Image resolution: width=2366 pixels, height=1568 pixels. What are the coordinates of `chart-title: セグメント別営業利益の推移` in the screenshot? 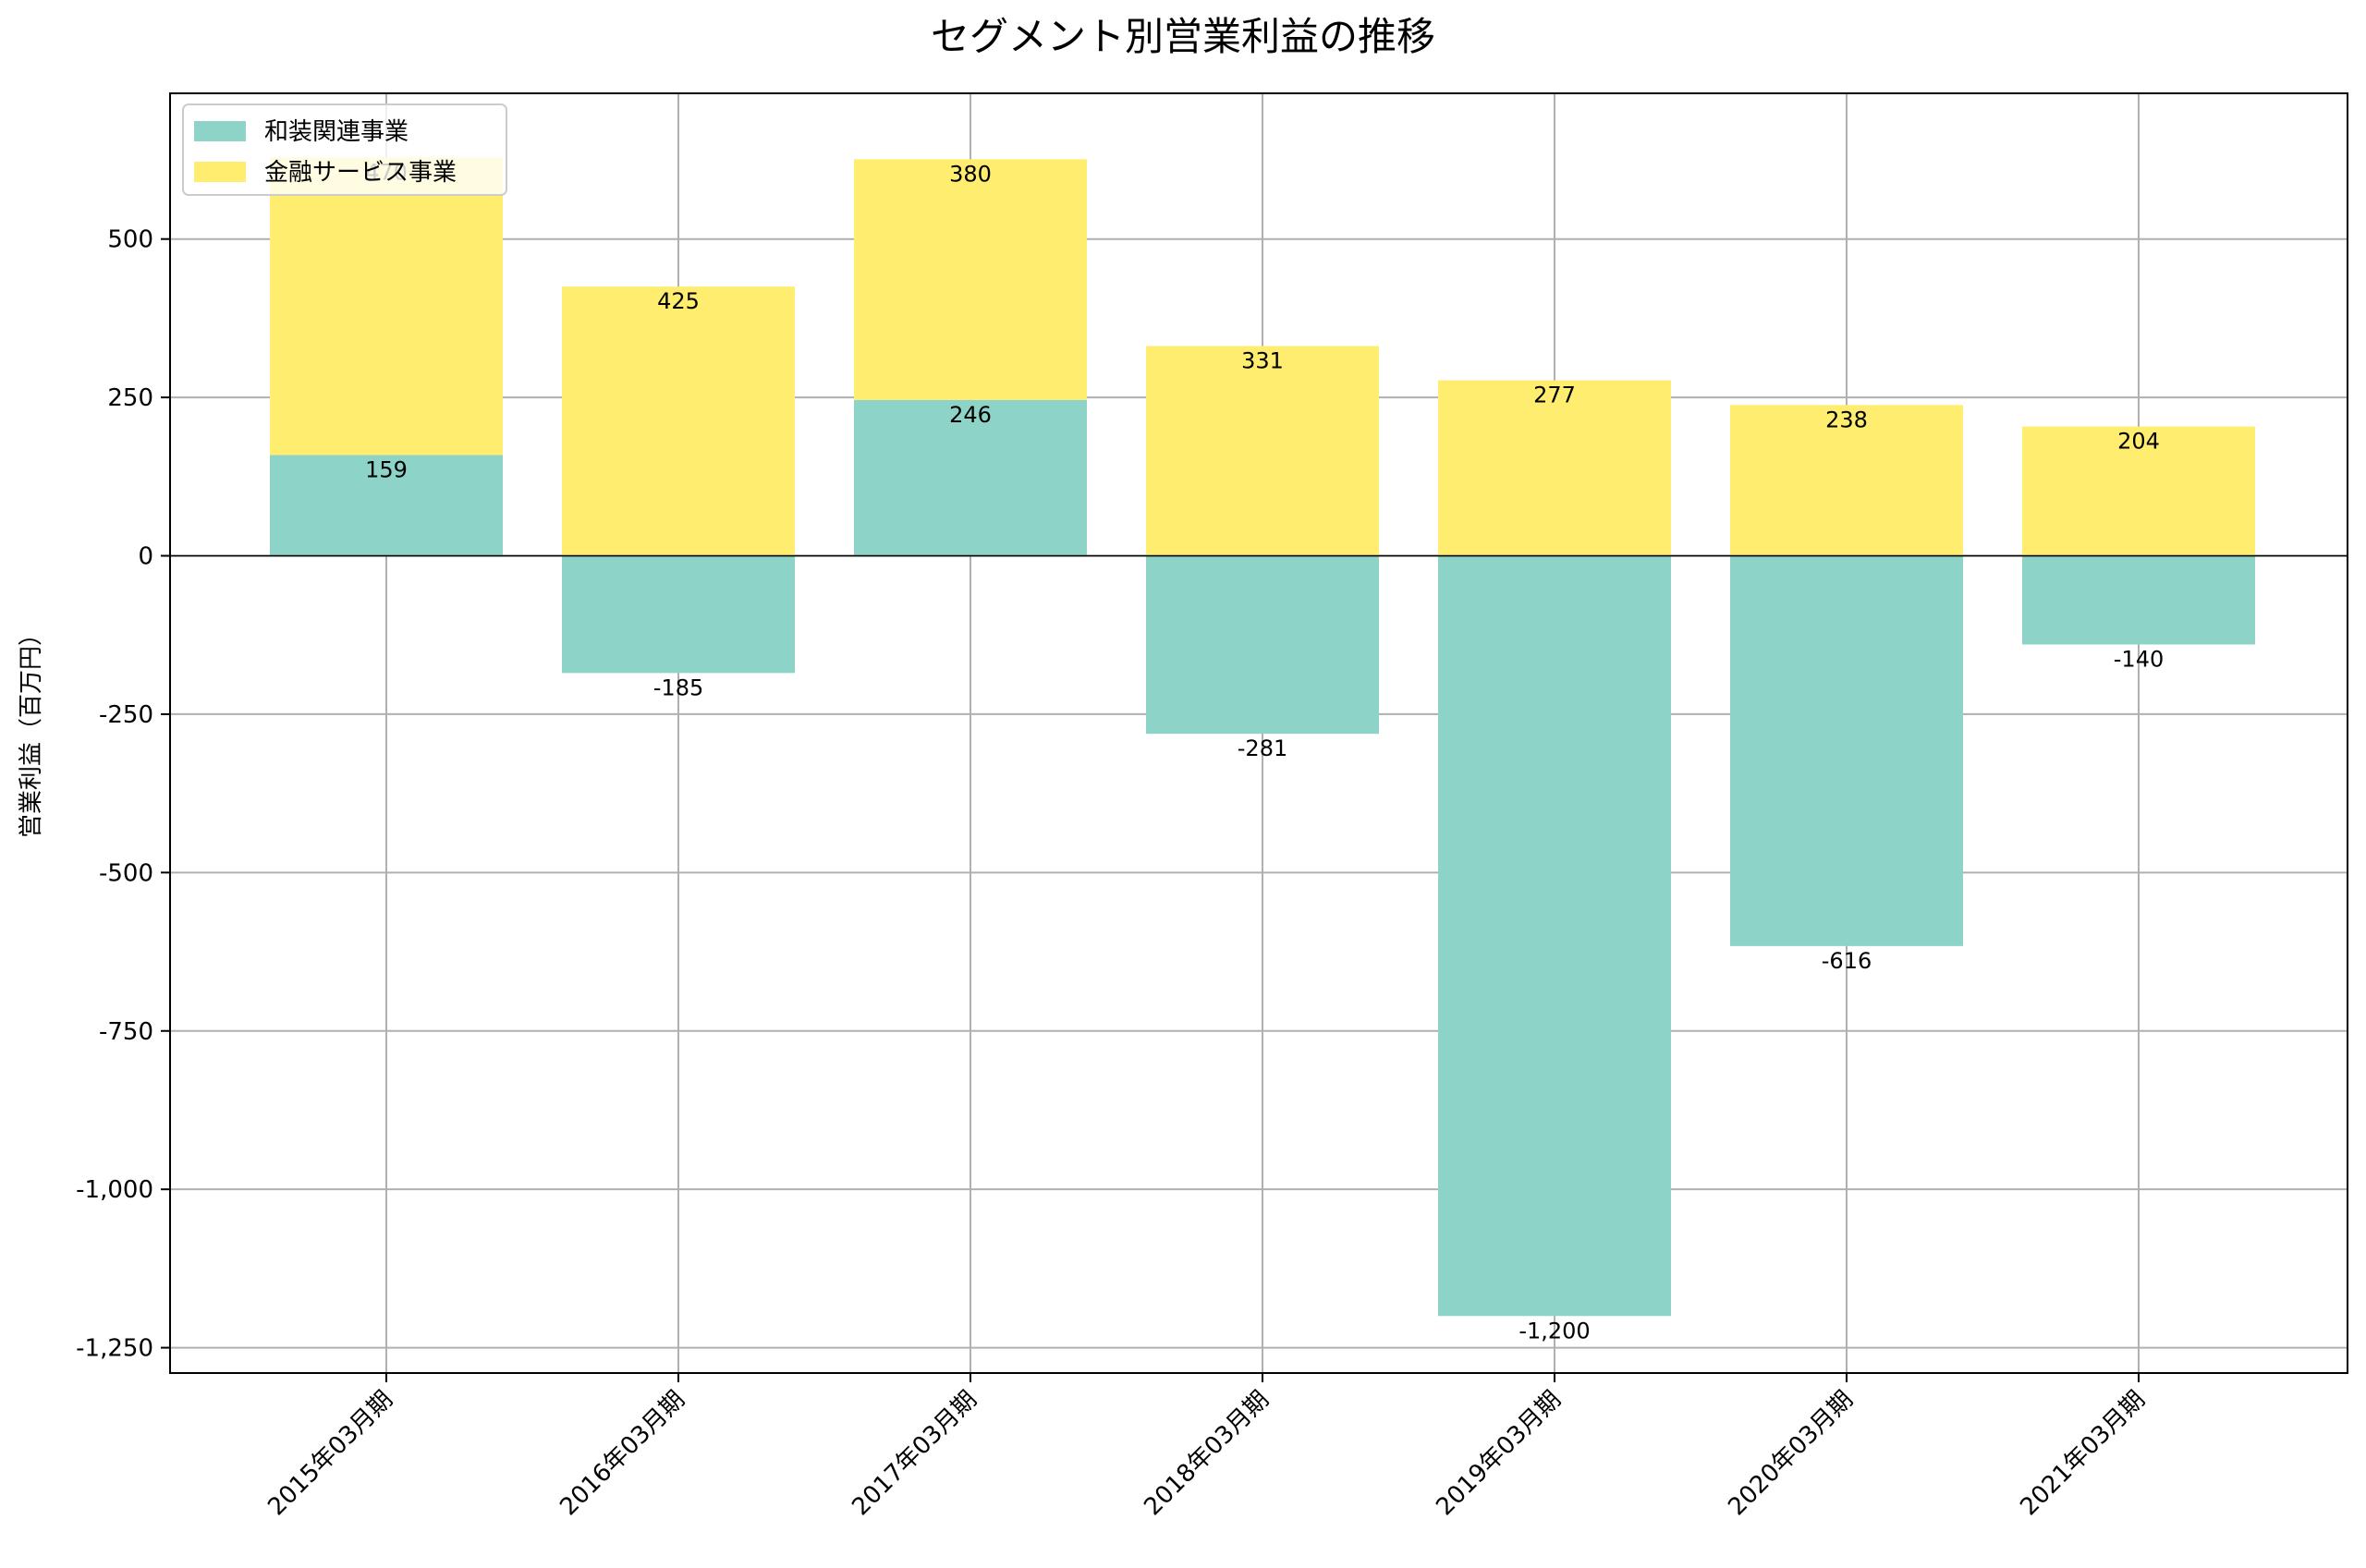 It's located at (1183, 36).